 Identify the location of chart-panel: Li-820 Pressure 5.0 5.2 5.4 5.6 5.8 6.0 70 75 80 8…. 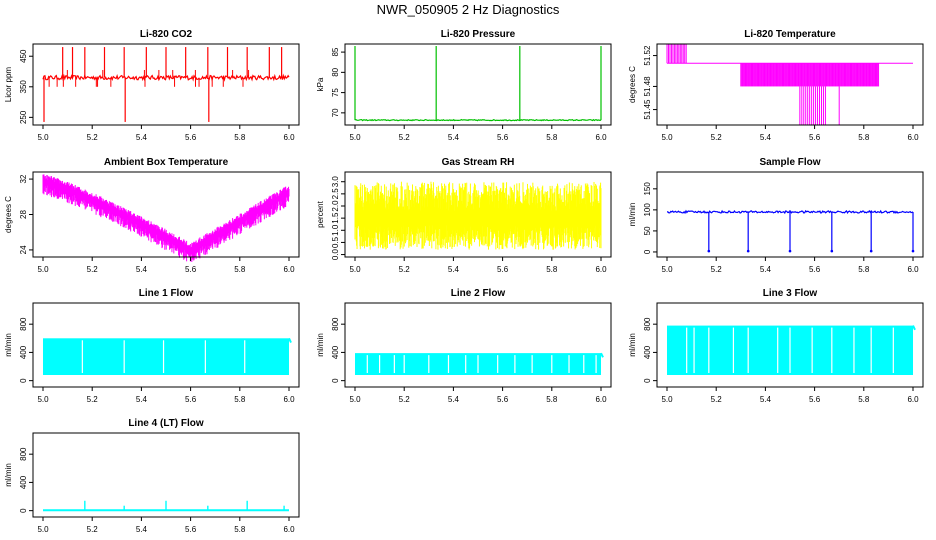
(464, 85).